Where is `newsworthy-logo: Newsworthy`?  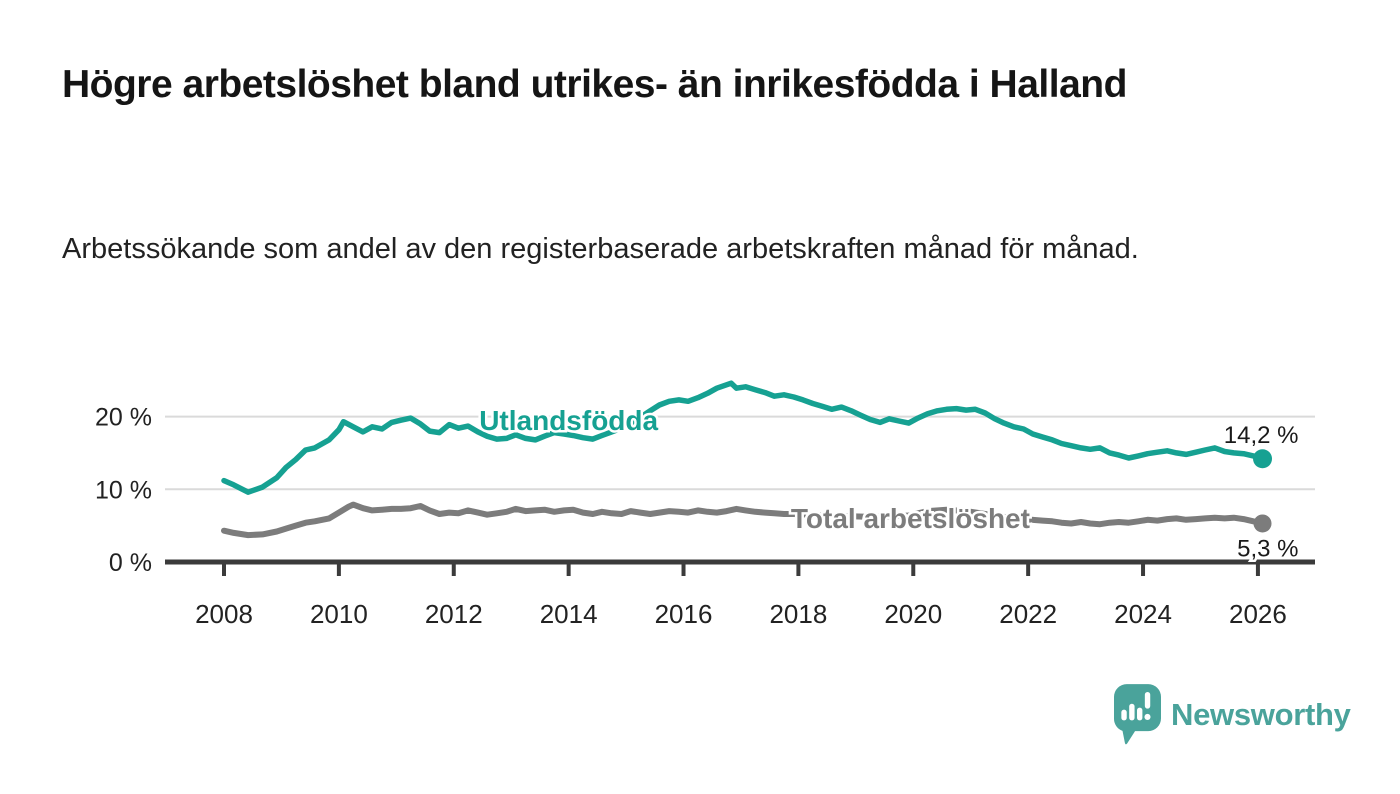 newsworthy-logo: Newsworthy is located at coordinates (1232, 714).